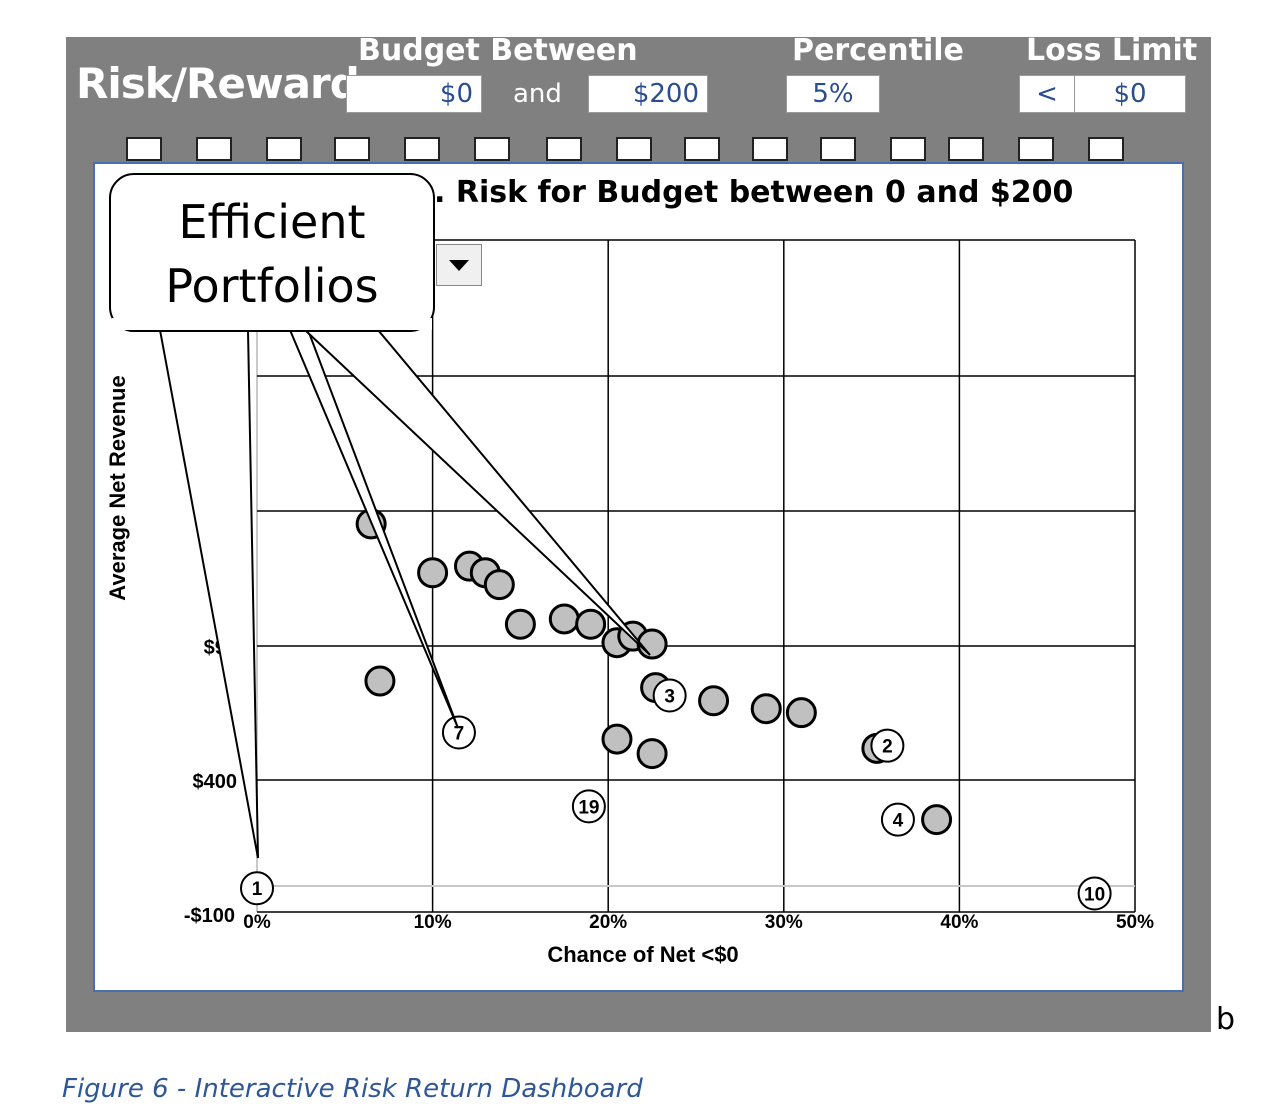  What do you see at coordinates (608, 922) in the screenshot?
I see `x-tick-label: 20%` at bounding box center [608, 922].